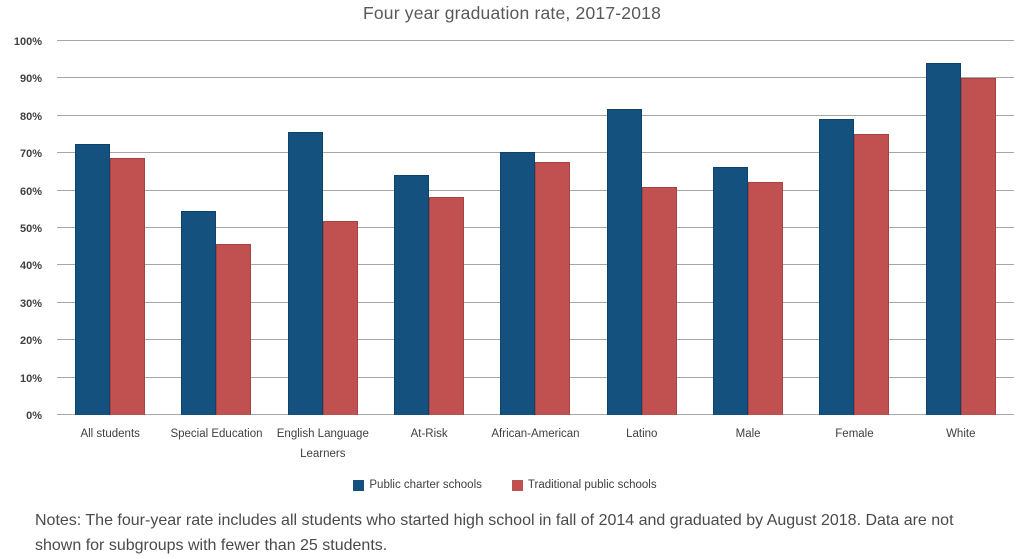 The image size is (1024, 559). What do you see at coordinates (110, 434) in the screenshot?
I see `x-category-label: All students` at bounding box center [110, 434].